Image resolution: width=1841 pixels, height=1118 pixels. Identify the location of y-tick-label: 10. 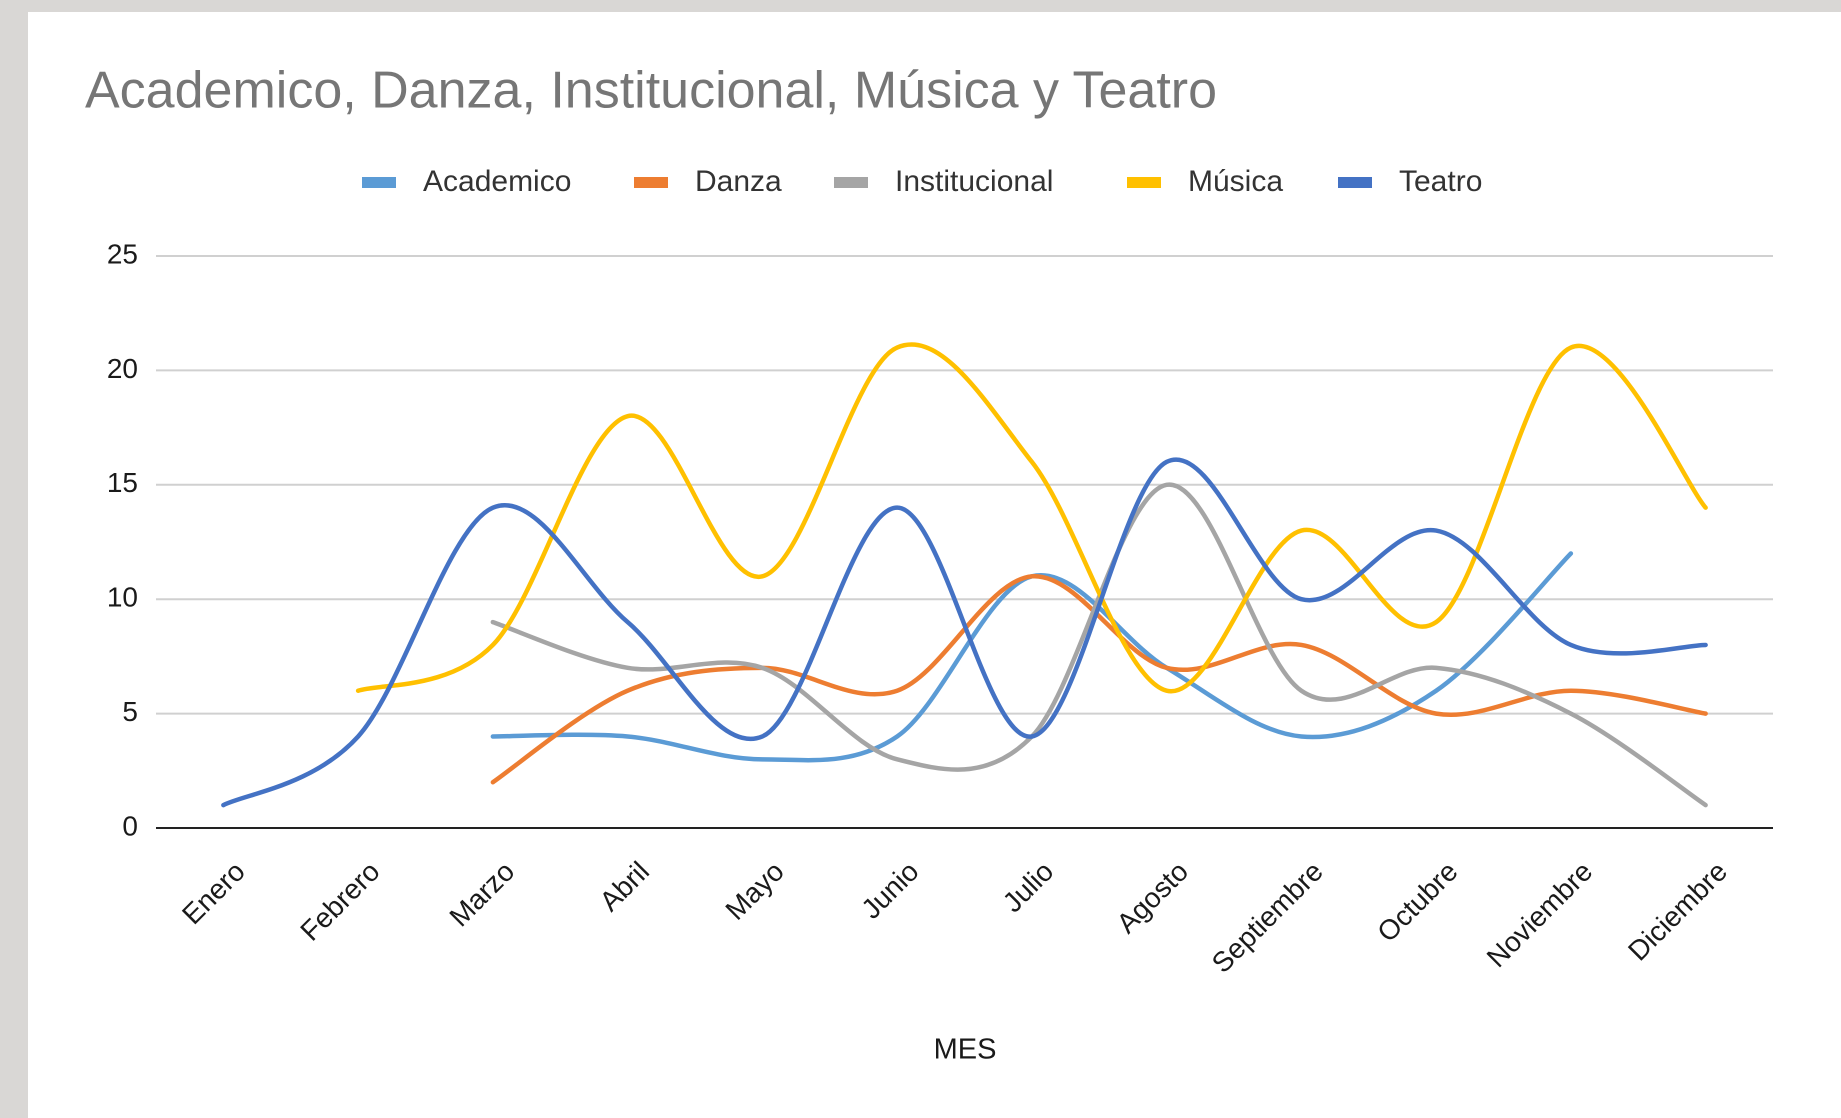
(122, 597).